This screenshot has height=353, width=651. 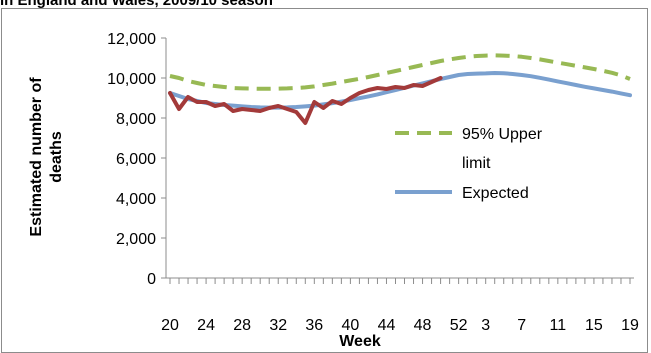 What do you see at coordinates (423, 325) in the screenshot?
I see `x-tick-label: 48` at bounding box center [423, 325].